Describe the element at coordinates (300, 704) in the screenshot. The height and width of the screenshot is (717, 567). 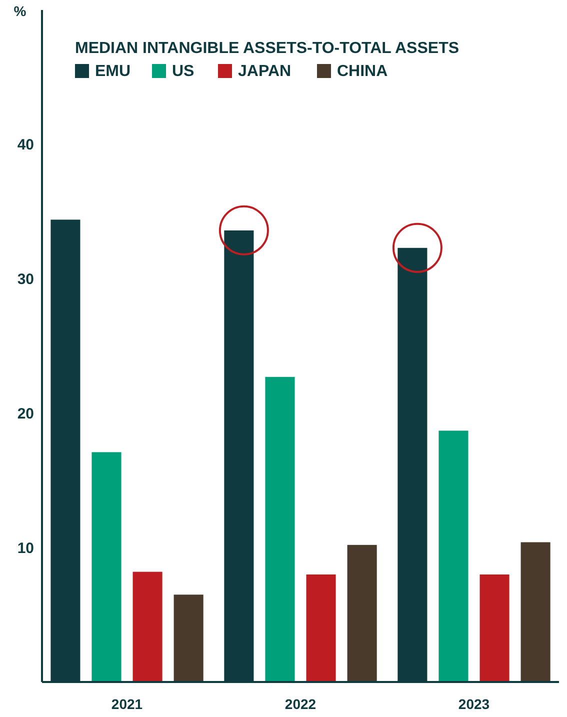
I see `x-tick-label: 2022` at that location.